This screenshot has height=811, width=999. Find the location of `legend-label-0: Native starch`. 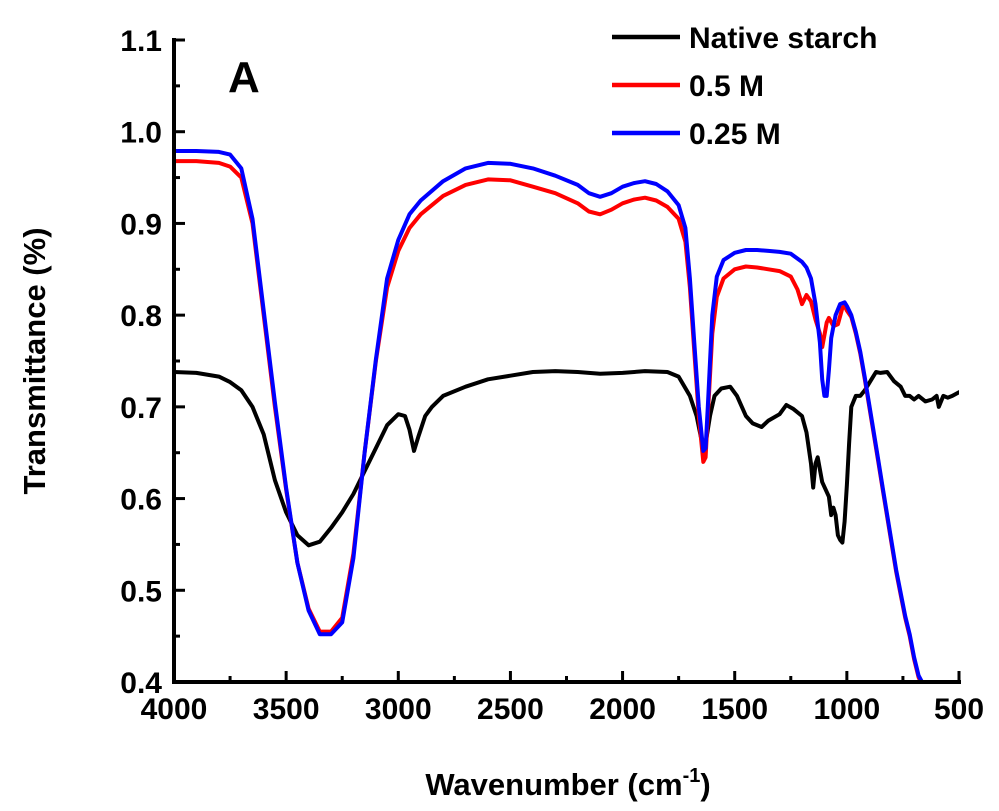

legend-label-0: Native starch is located at coordinates (783, 38).